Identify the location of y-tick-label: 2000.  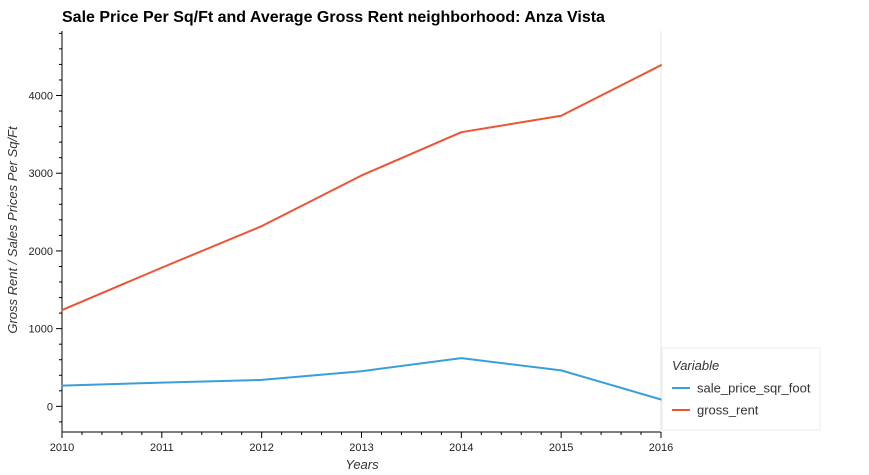
(41, 252).